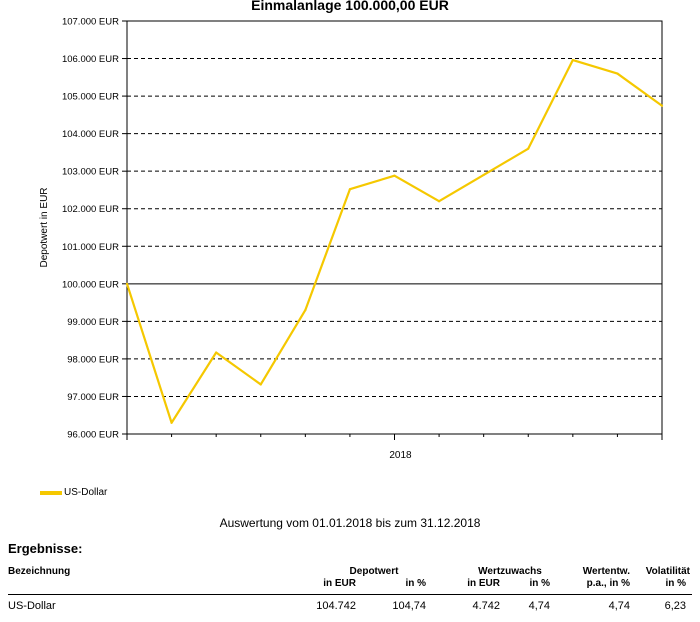 The height and width of the screenshot is (622, 700). Describe the element at coordinates (667, 571) in the screenshot. I see `header-volatilitaet: Volatilität` at that location.